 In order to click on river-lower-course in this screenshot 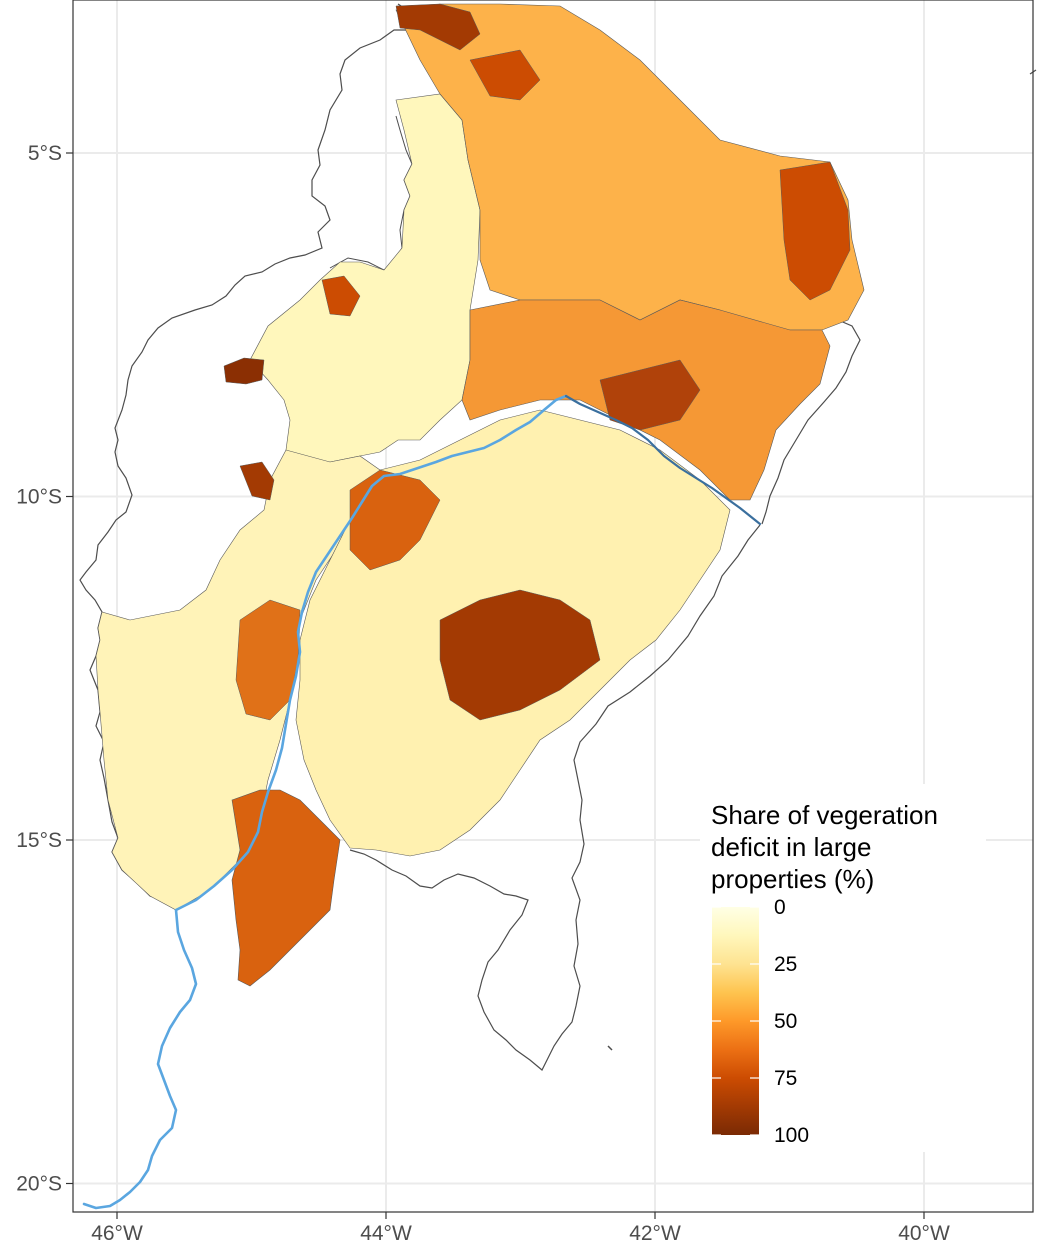, I will do `click(663, 460)`.